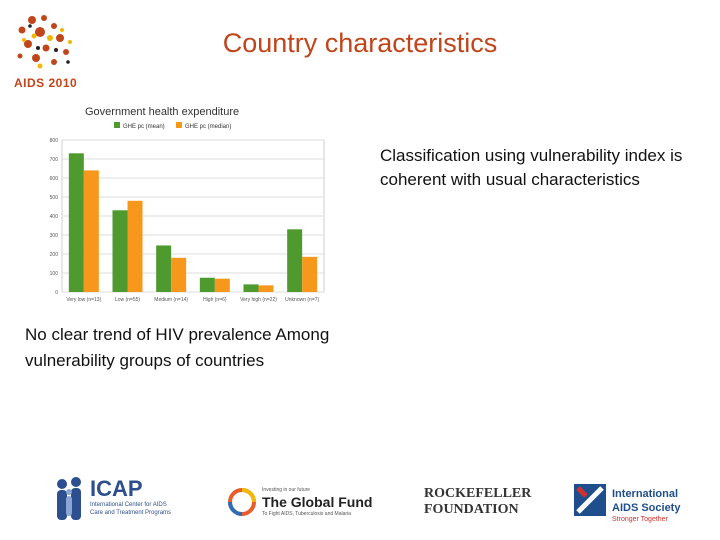  What do you see at coordinates (54, 198) in the screenshot?
I see `y-tick-label: 500` at bounding box center [54, 198].